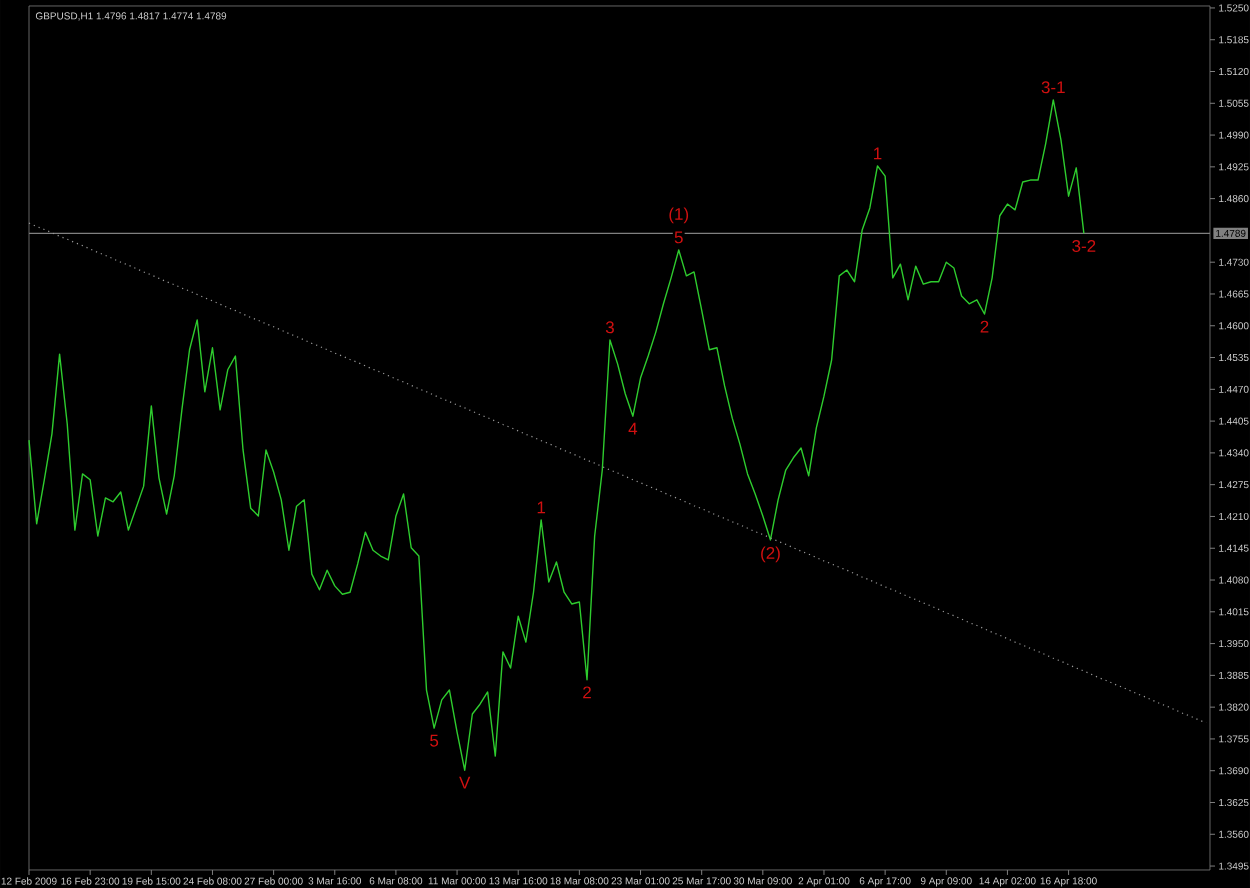  Describe the element at coordinates (770, 554) in the screenshot. I see `annotation: (2)` at that location.